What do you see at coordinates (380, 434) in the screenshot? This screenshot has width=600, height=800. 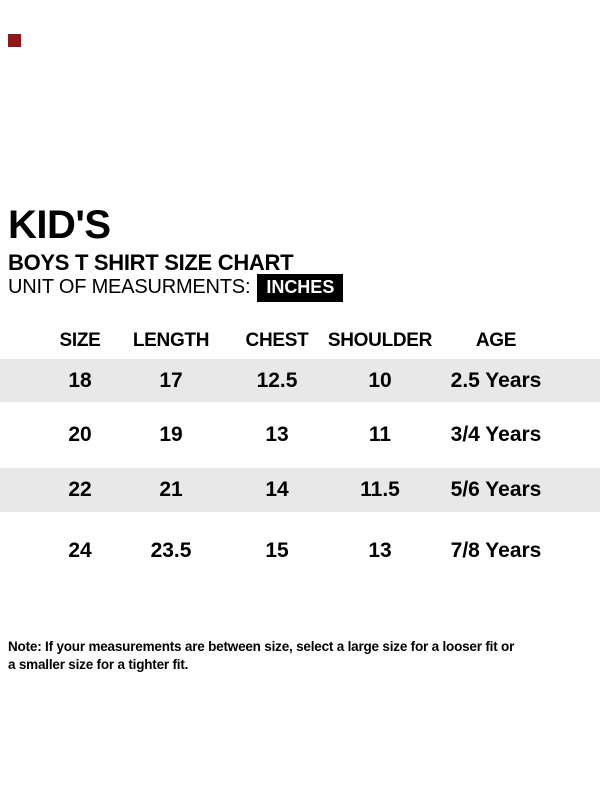 I see `cell-shoulder: 11` at bounding box center [380, 434].